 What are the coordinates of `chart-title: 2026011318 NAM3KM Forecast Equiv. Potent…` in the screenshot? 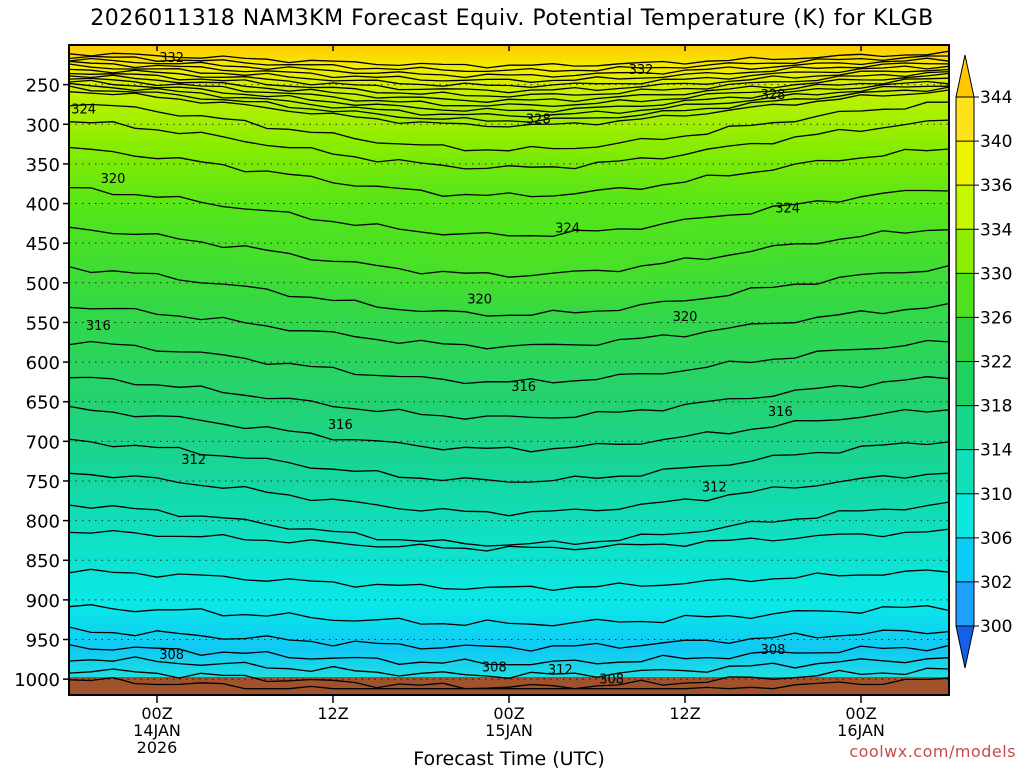 It's located at (512, 18).